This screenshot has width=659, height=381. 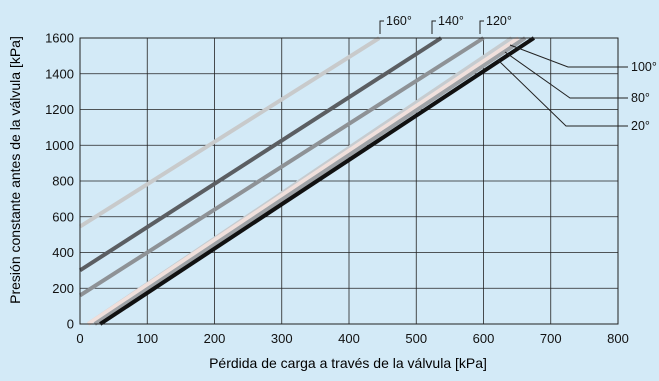 What do you see at coordinates (451, 21) in the screenshot?
I see `series-label: 140°` at bounding box center [451, 21].